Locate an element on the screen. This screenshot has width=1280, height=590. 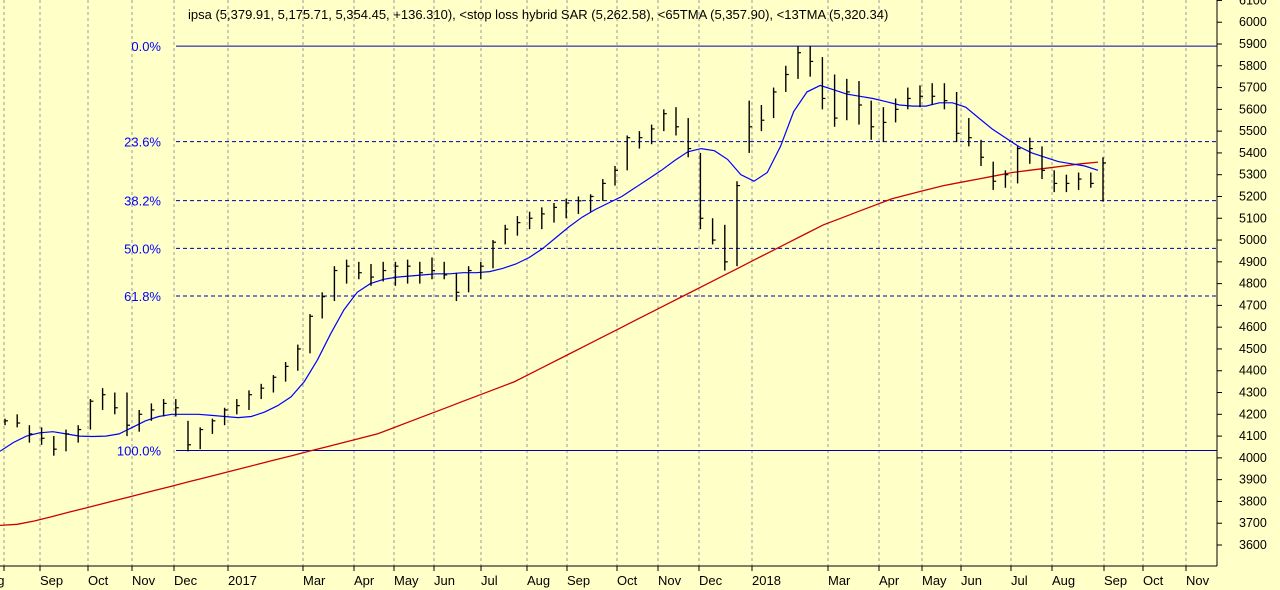
y-tick-label: 4600 is located at coordinates (1253, 327).